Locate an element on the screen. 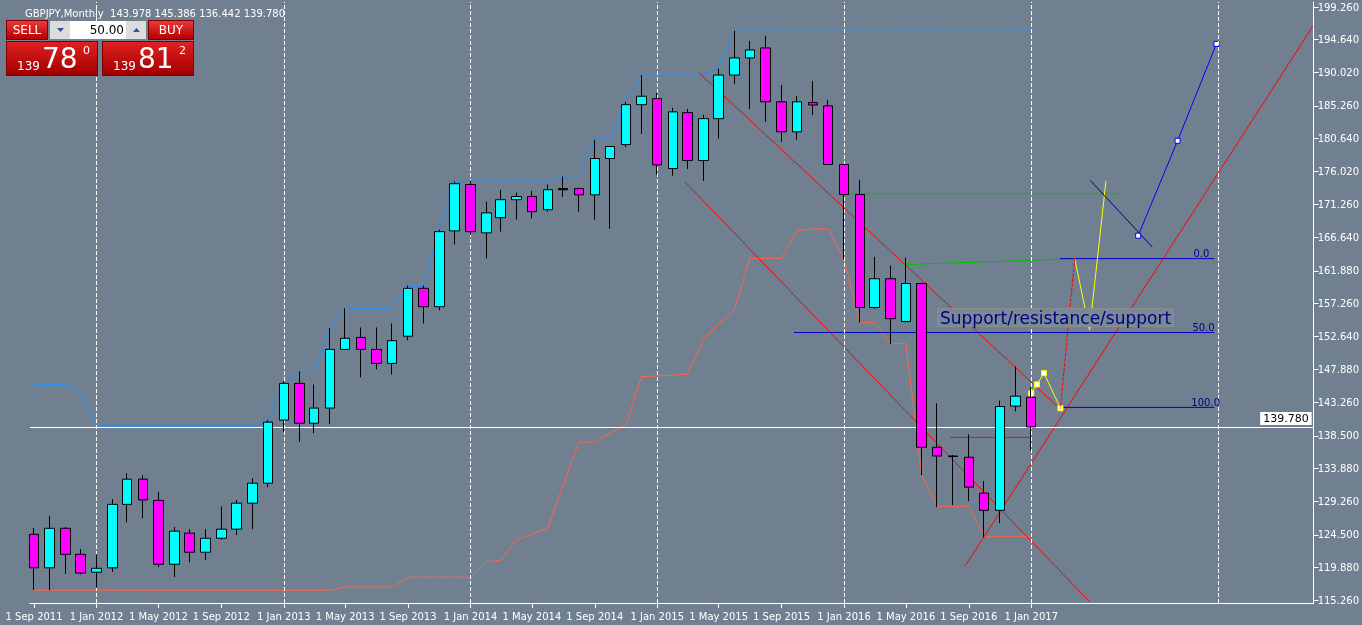  y-tick-label: 157.260 is located at coordinates (1338, 304).